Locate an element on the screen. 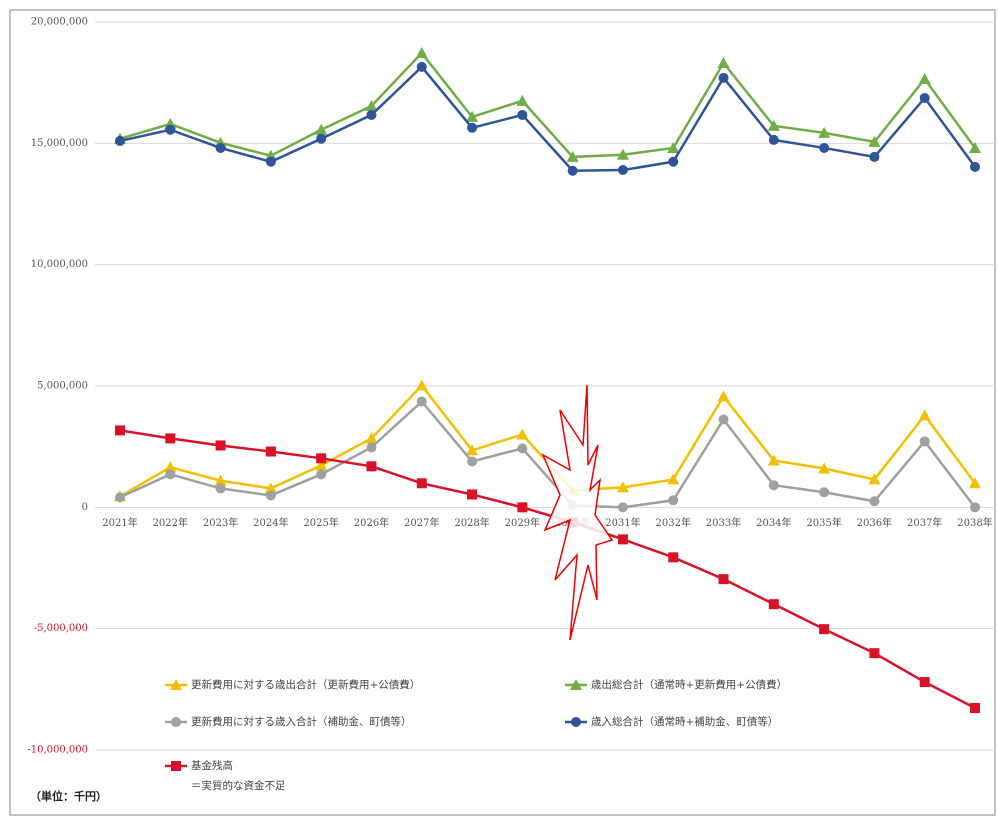 This screenshot has width=998, height=820. legend-label: 歳入総合計（通常時+補助金、町債等） is located at coordinates (684, 721).